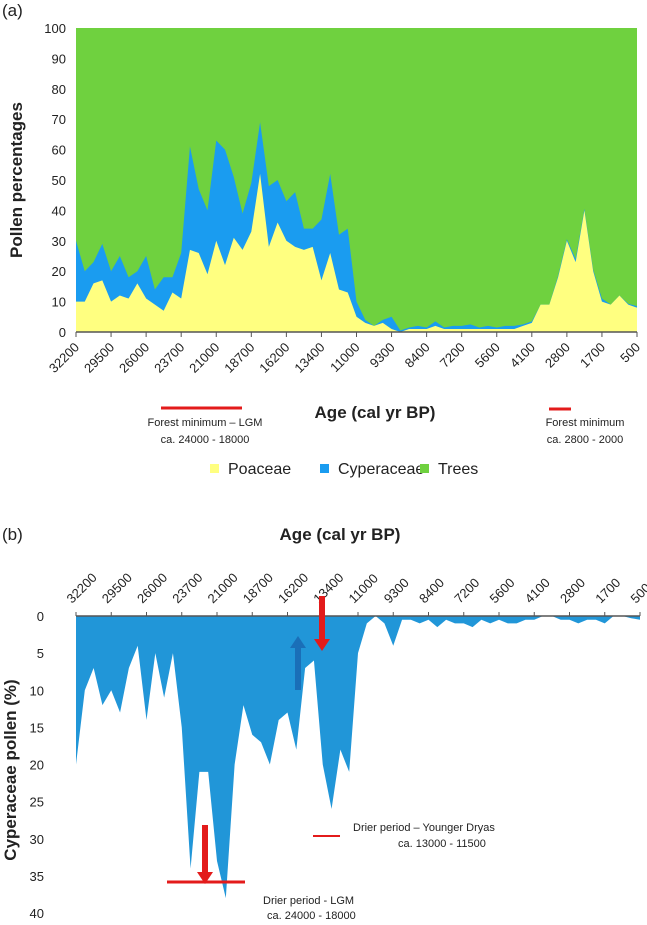  I want to click on annotation-drier-lgm: Drier period - LGM, so click(308, 901).